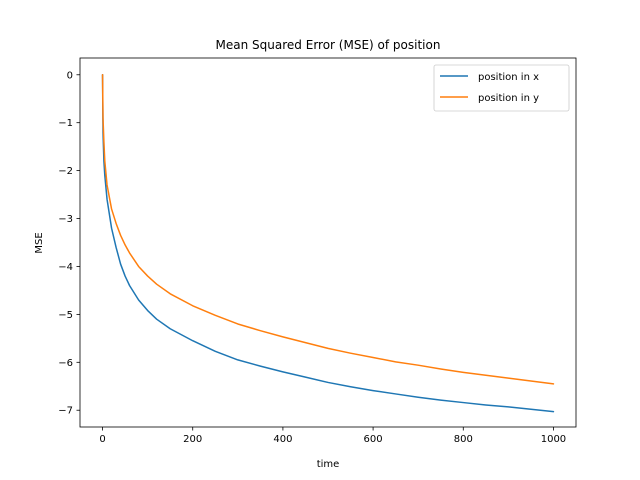 The height and width of the screenshot is (480, 640). What do you see at coordinates (70, 75) in the screenshot?
I see `y-tick-label: 0` at bounding box center [70, 75].